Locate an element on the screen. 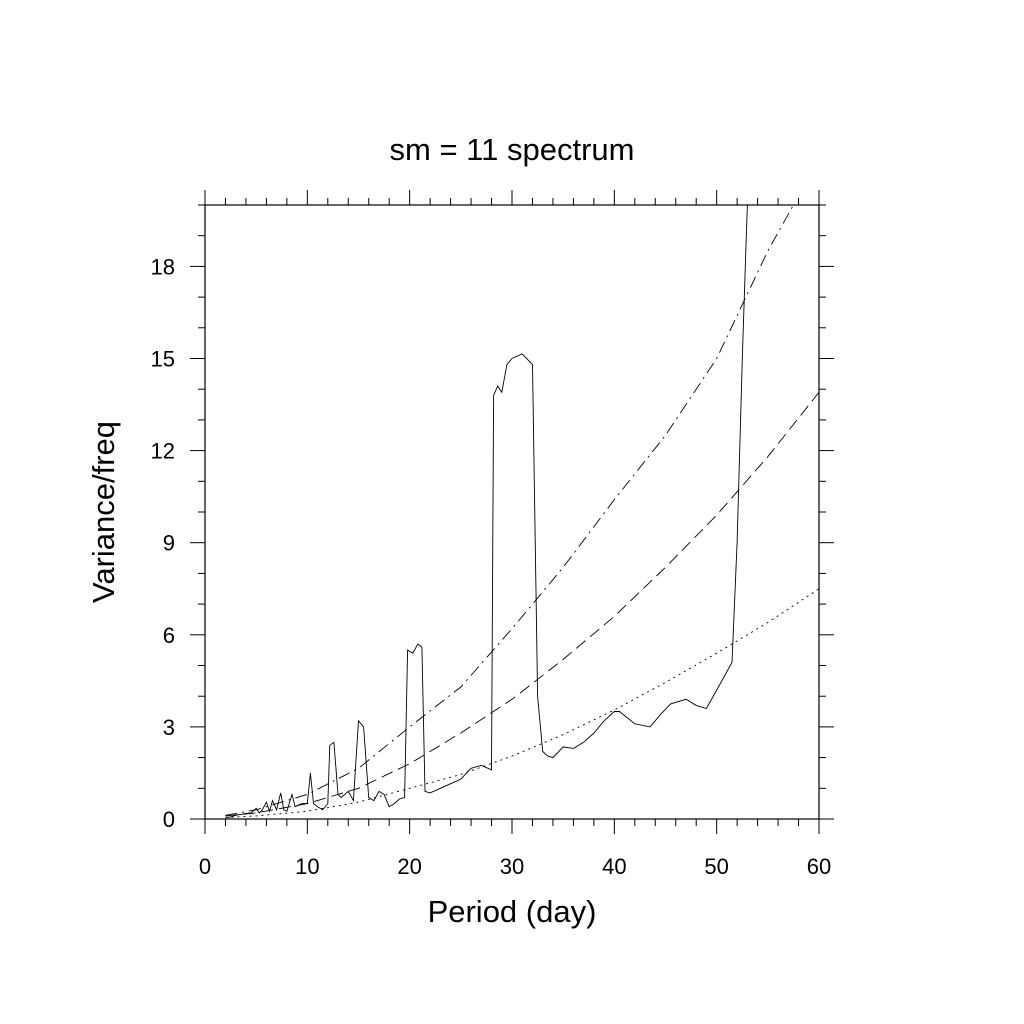 This screenshot has height=1024, width=1024. y-axis-label: Variance/freq is located at coordinates (103, 512).